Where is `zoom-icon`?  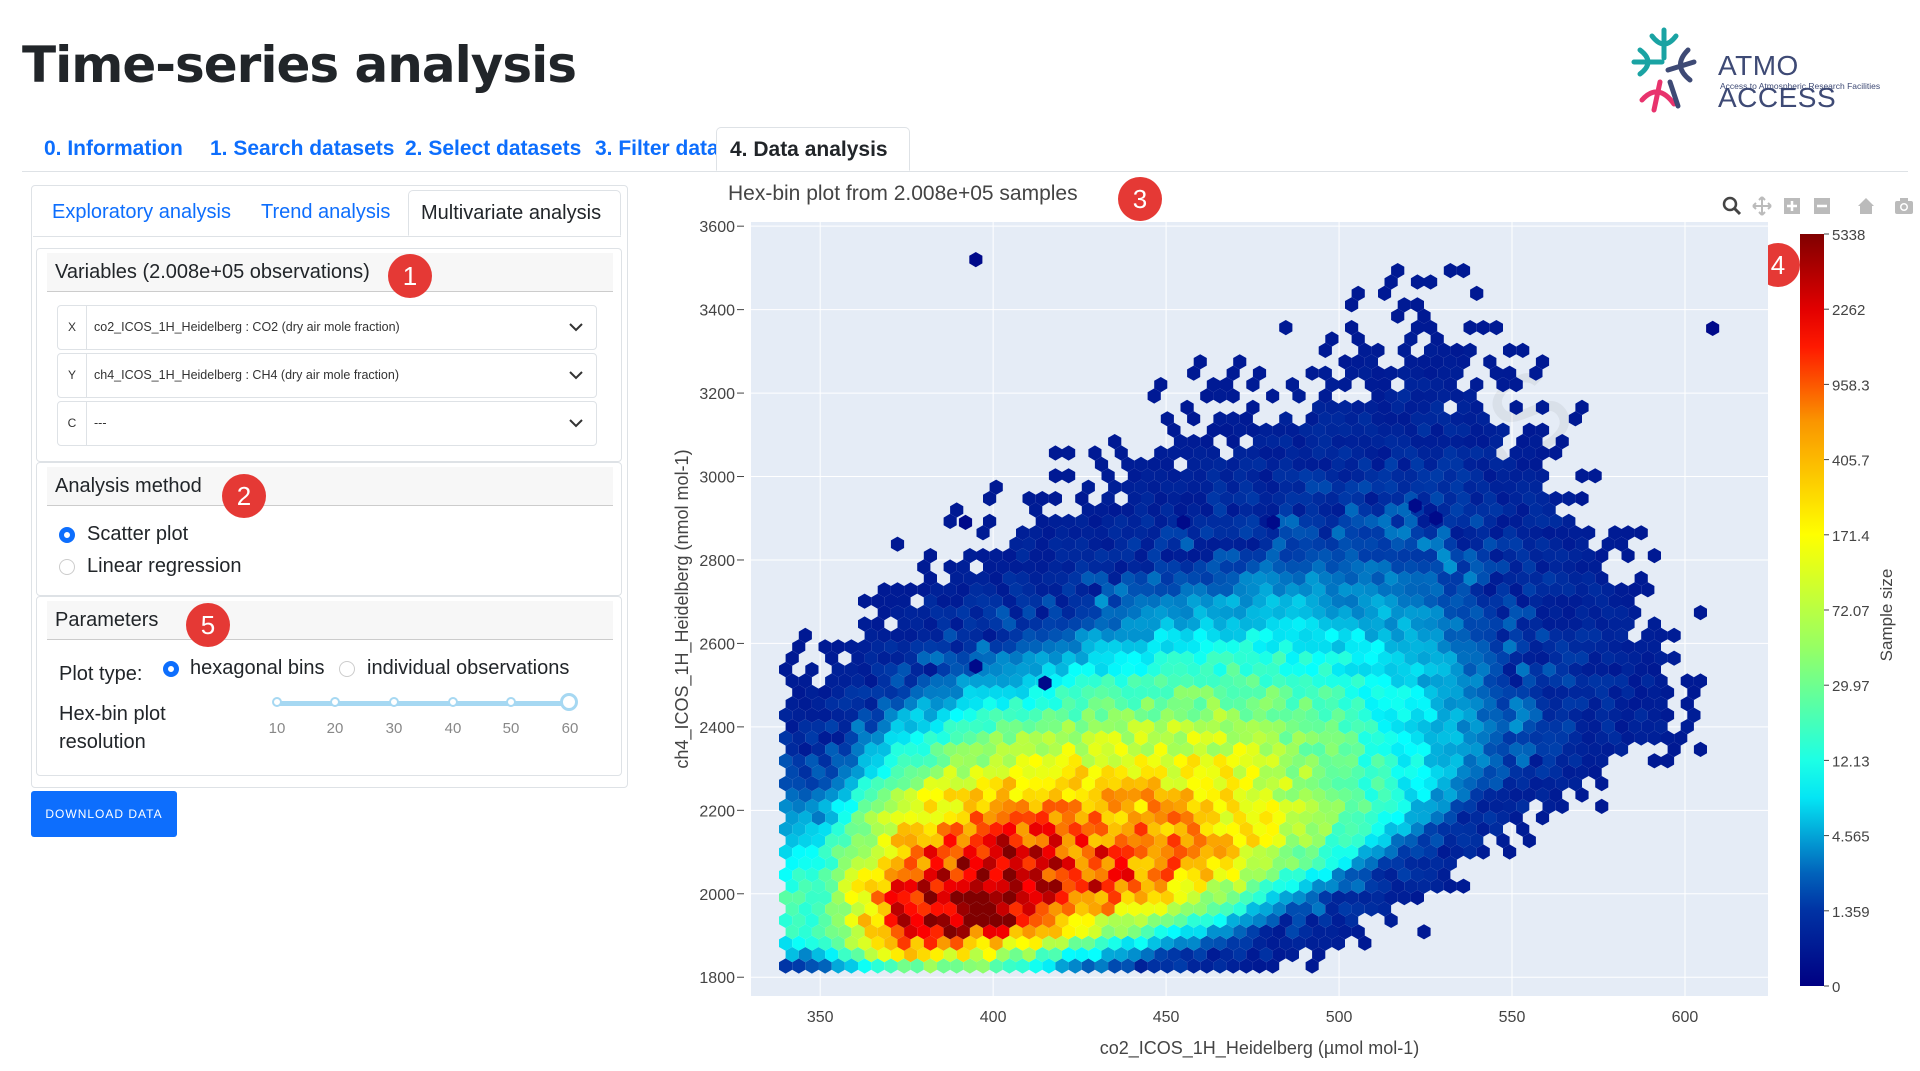
zoom-icon is located at coordinates (1732, 206).